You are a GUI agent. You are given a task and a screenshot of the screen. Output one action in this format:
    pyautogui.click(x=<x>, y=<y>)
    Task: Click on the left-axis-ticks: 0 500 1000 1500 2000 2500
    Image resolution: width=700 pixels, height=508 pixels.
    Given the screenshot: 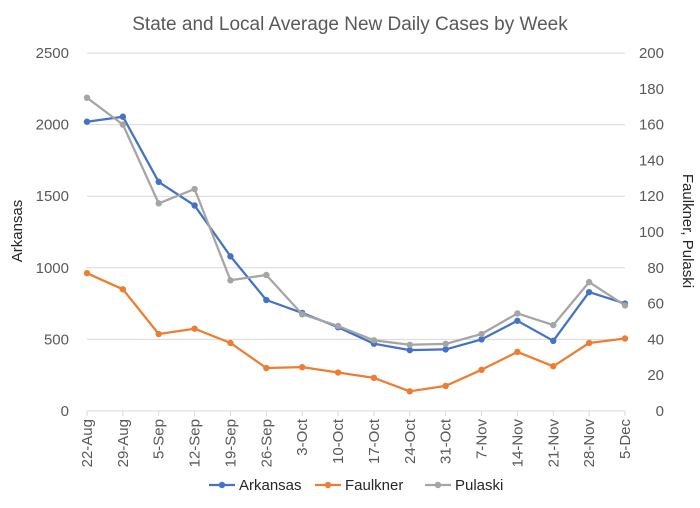 What is the action you would take?
    pyautogui.click(x=52, y=232)
    